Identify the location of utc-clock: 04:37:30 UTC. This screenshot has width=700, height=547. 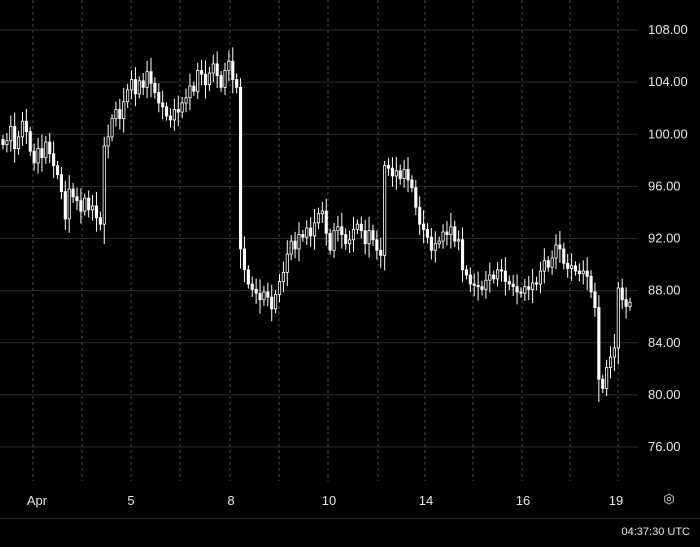
(655, 532).